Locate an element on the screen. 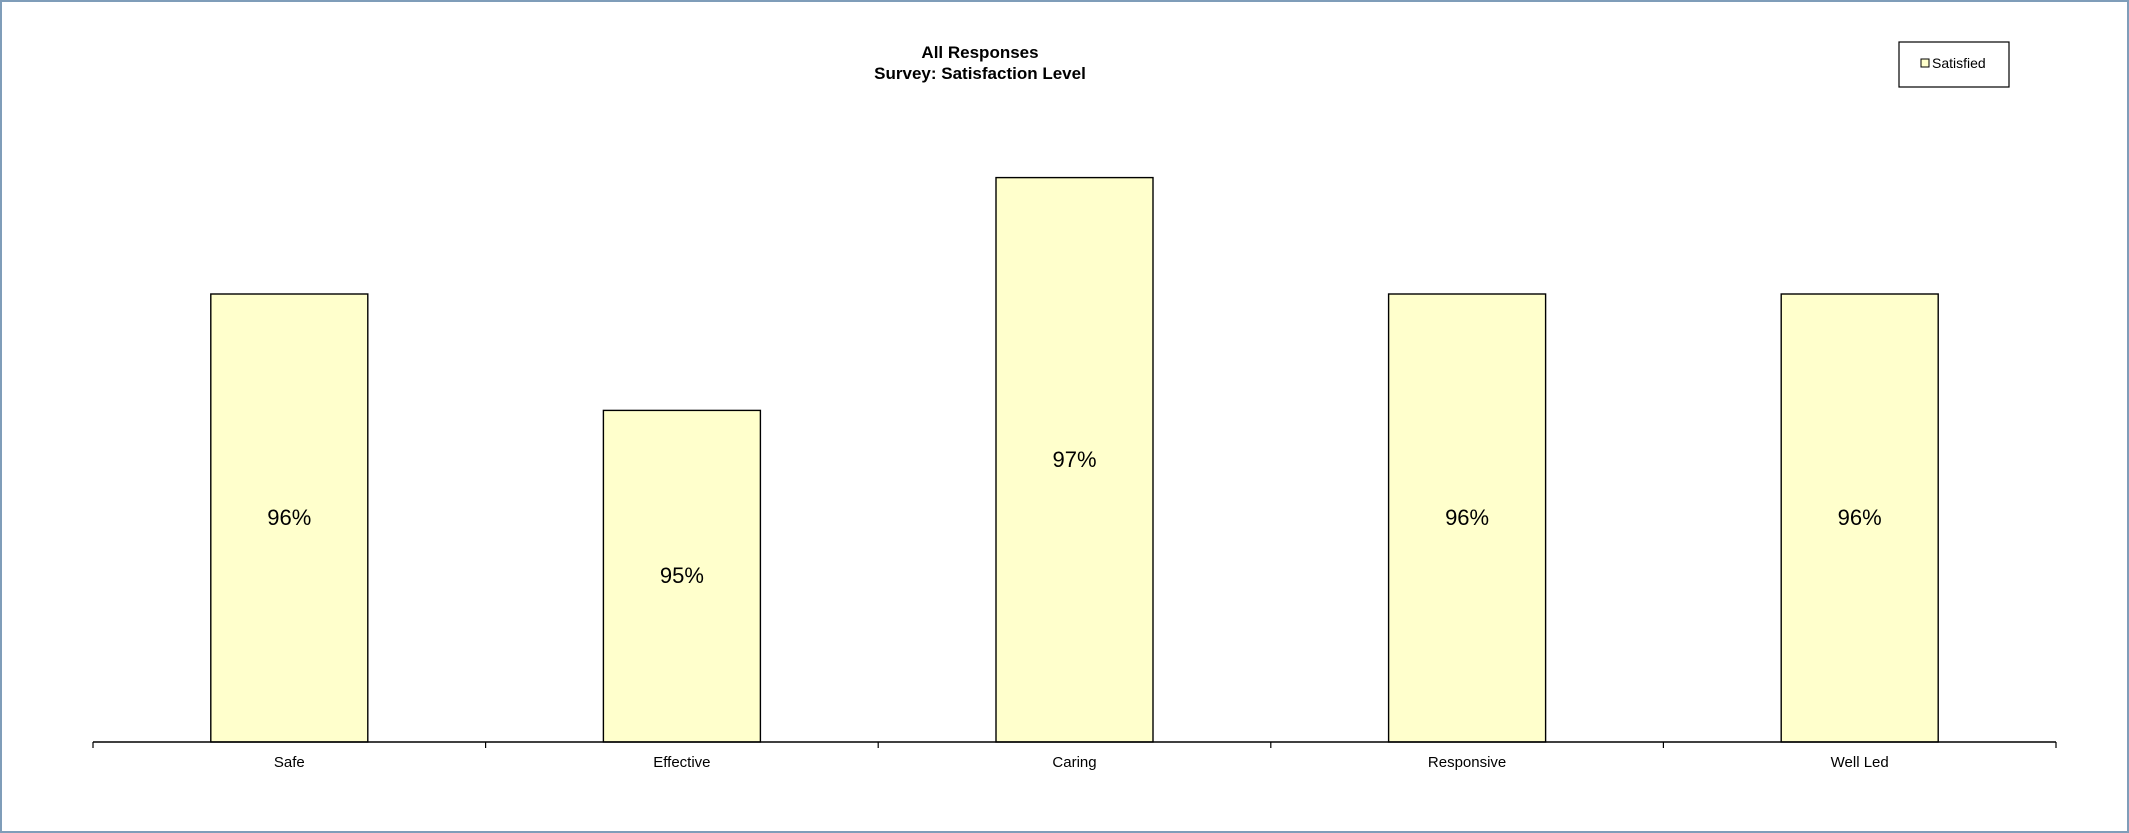  x-tick-label: Responsive is located at coordinates (1467, 762).